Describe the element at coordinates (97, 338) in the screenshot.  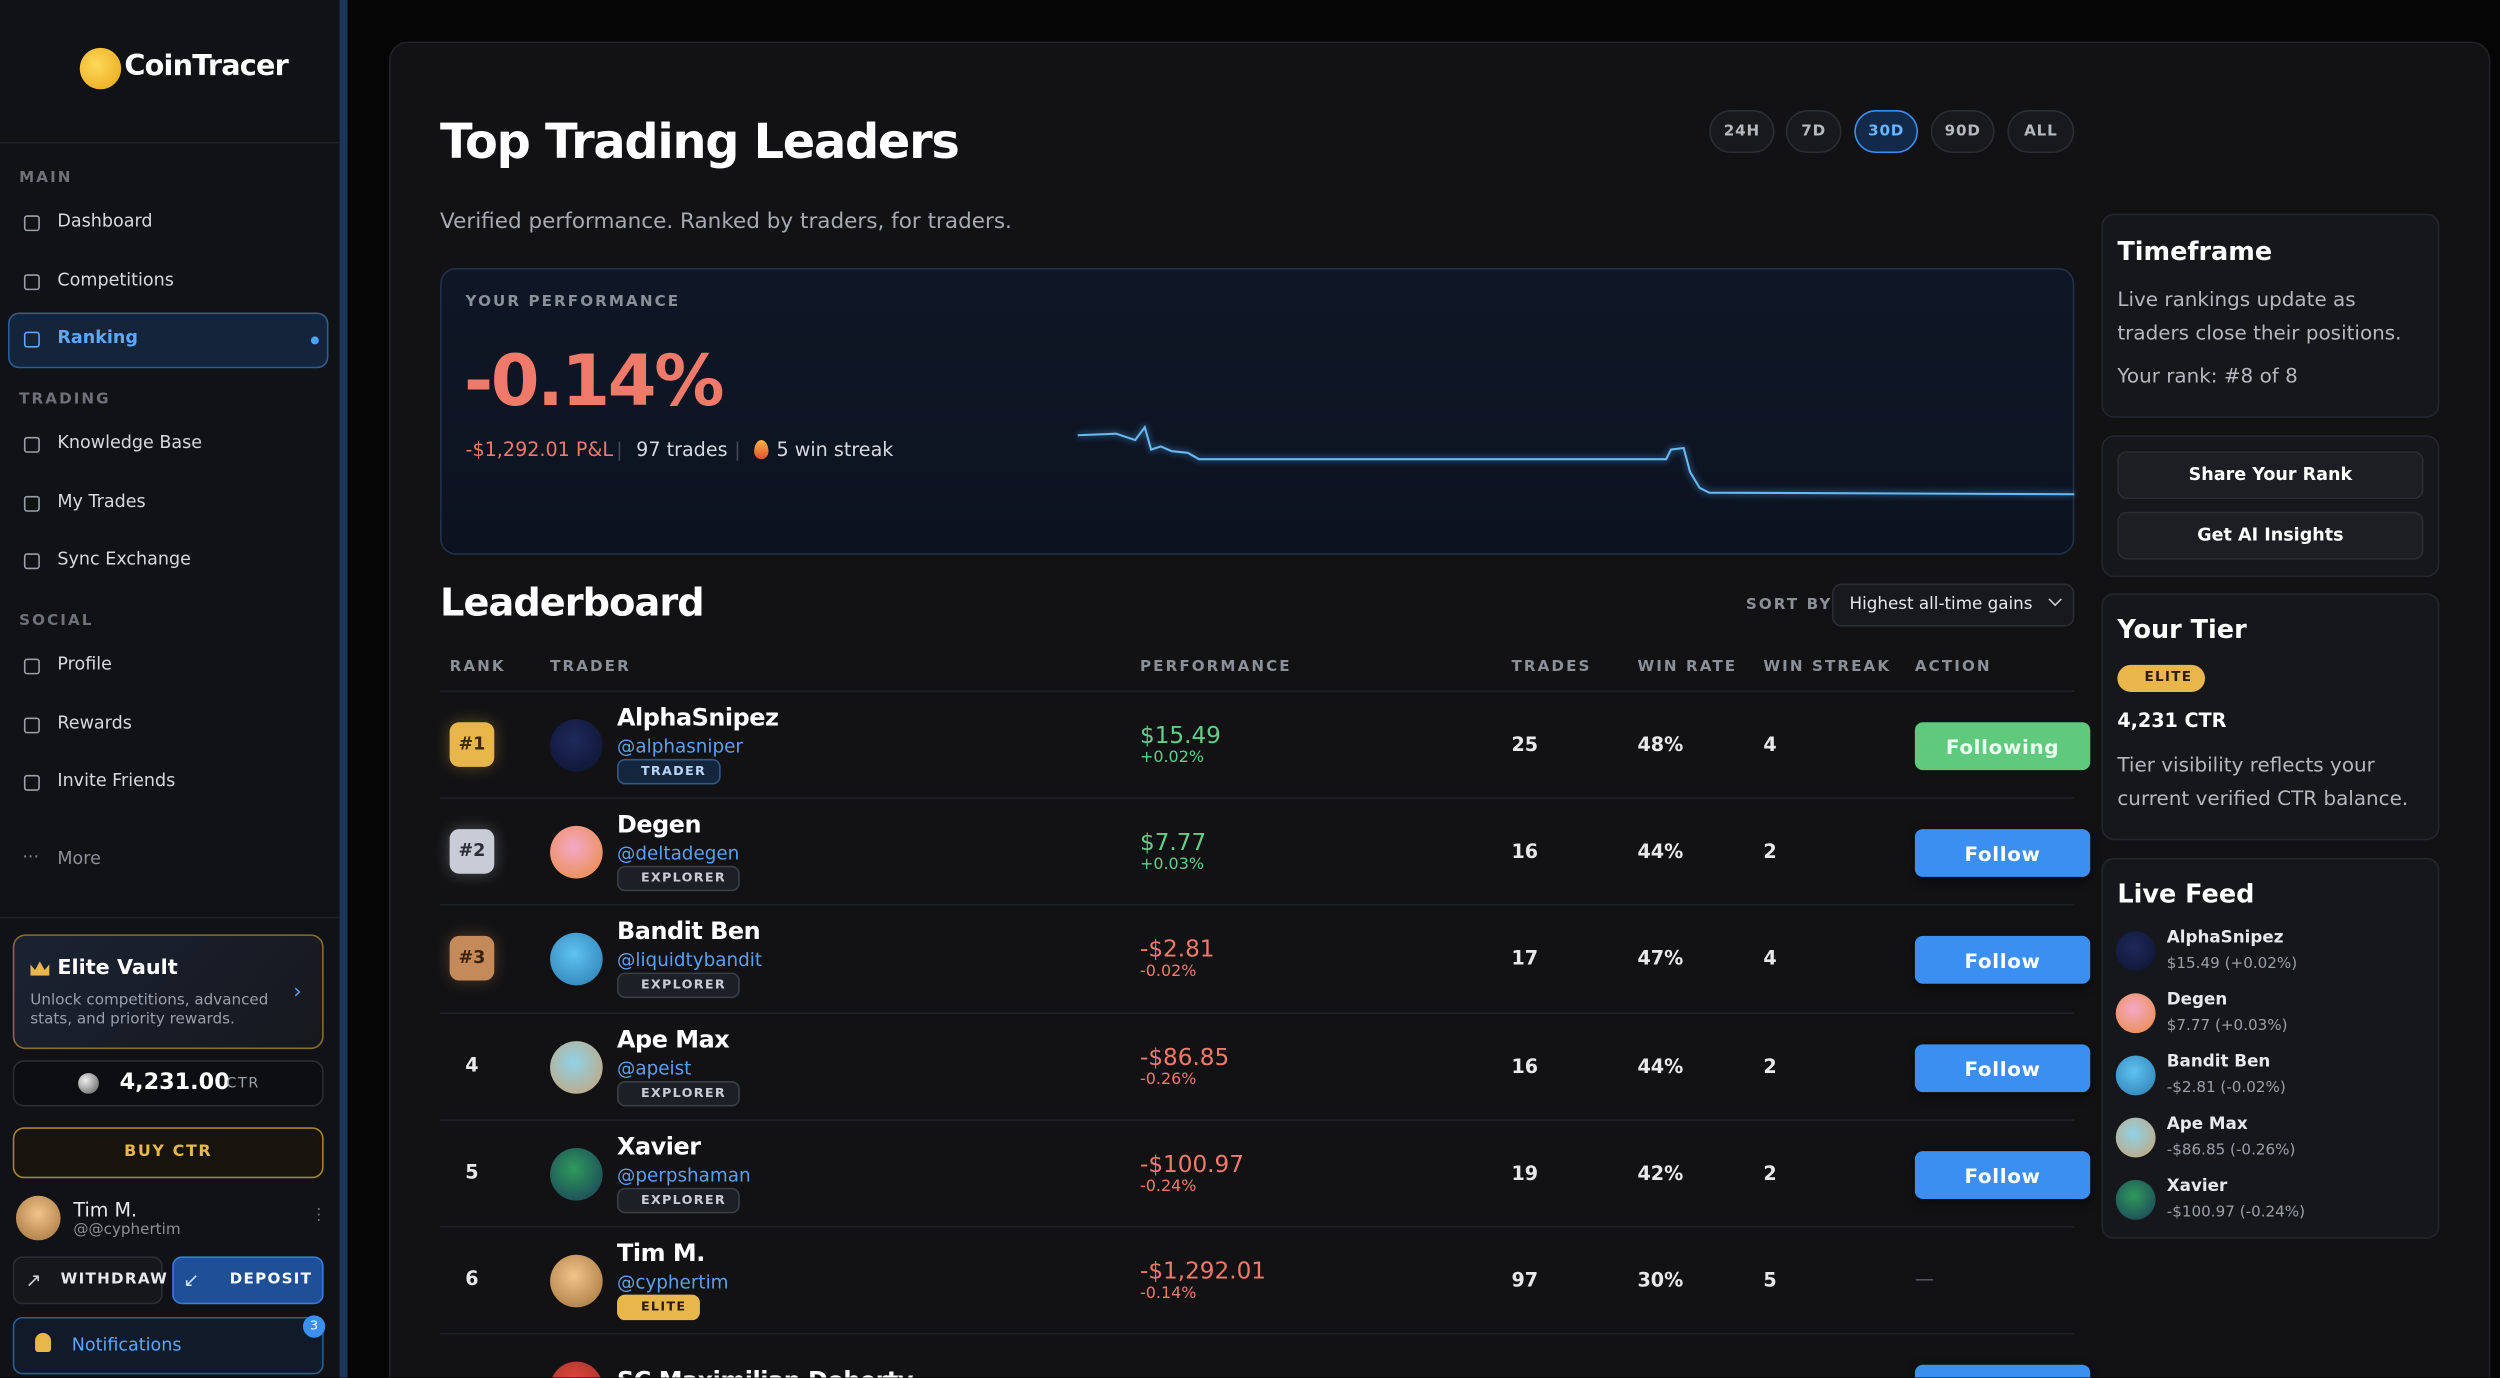
I see `nav-item: Ranking` at that location.